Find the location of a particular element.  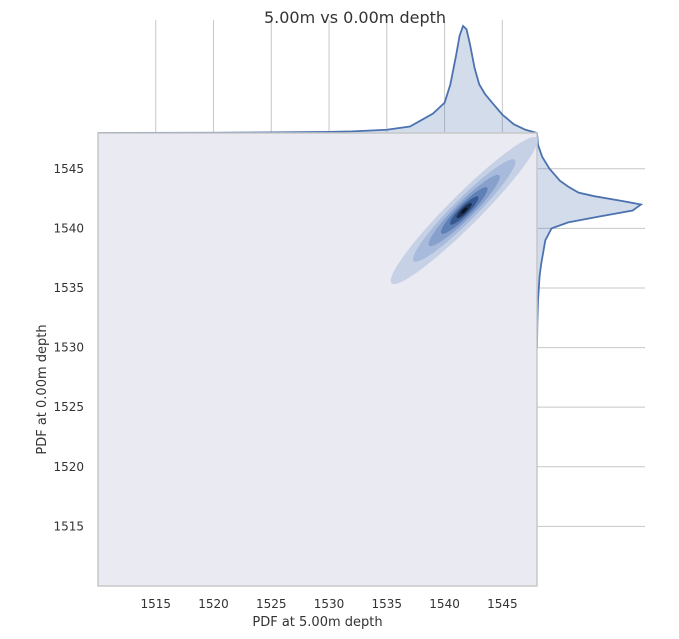

y-axis-label: PDF at 0.00m depth is located at coordinates (42, 389).